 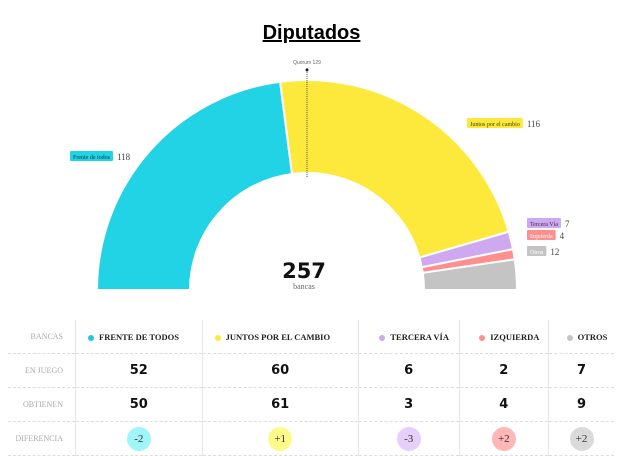 I want to click on table-row-en-juego: EN JUEGO 52 60 6 2 7, so click(x=311, y=370).